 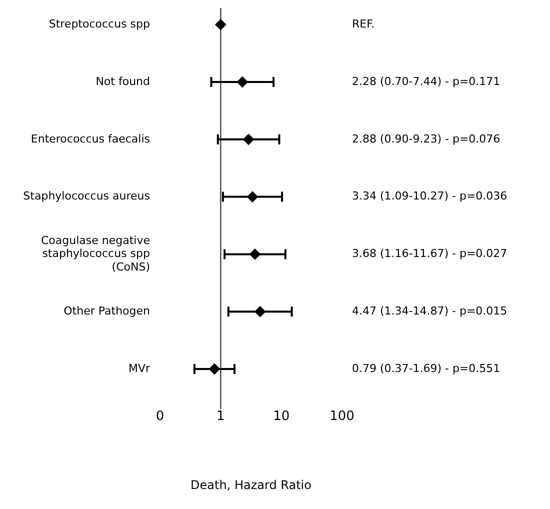 What do you see at coordinates (123, 81) in the screenshot?
I see `y-tick-label: Not found` at bounding box center [123, 81].